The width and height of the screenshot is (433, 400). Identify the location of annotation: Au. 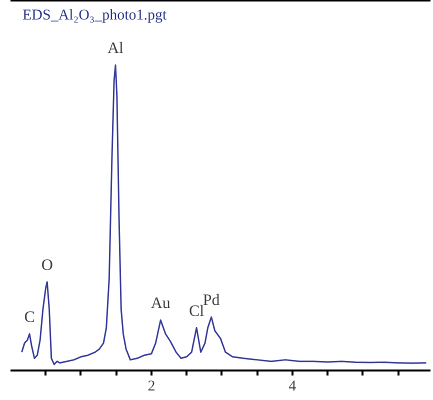
(160, 303).